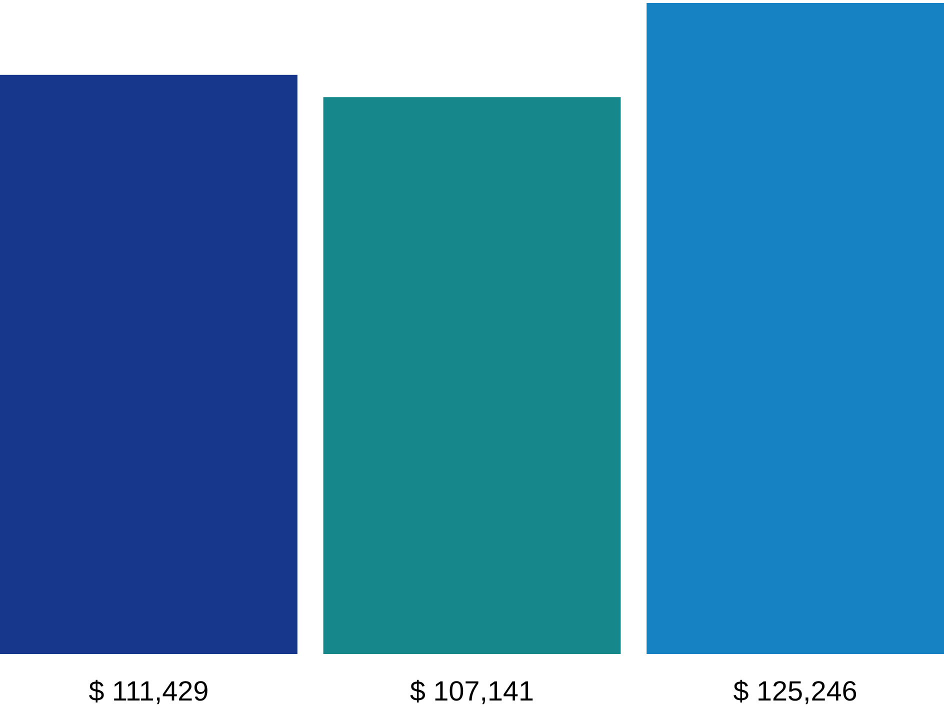 The image size is (944, 710). Describe the element at coordinates (148, 692) in the screenshot. I see `data-label: $ 111,429` at that location.